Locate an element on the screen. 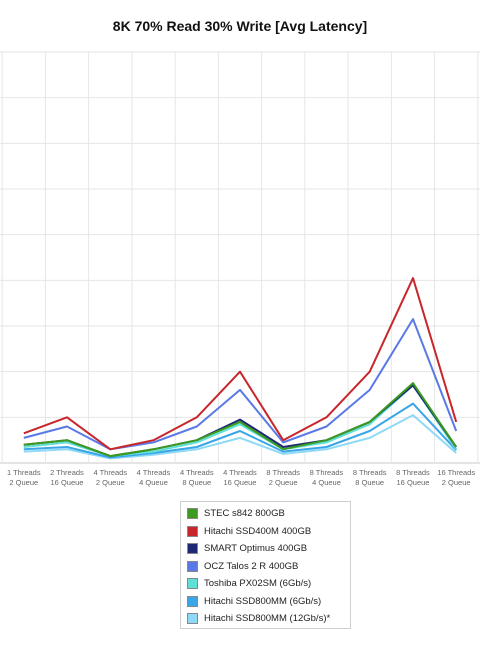 This screenshot has height=650, width=480. legend-item: Hitachi SSD800MM (12Gb/s)* is located at coordinates (268, 619).